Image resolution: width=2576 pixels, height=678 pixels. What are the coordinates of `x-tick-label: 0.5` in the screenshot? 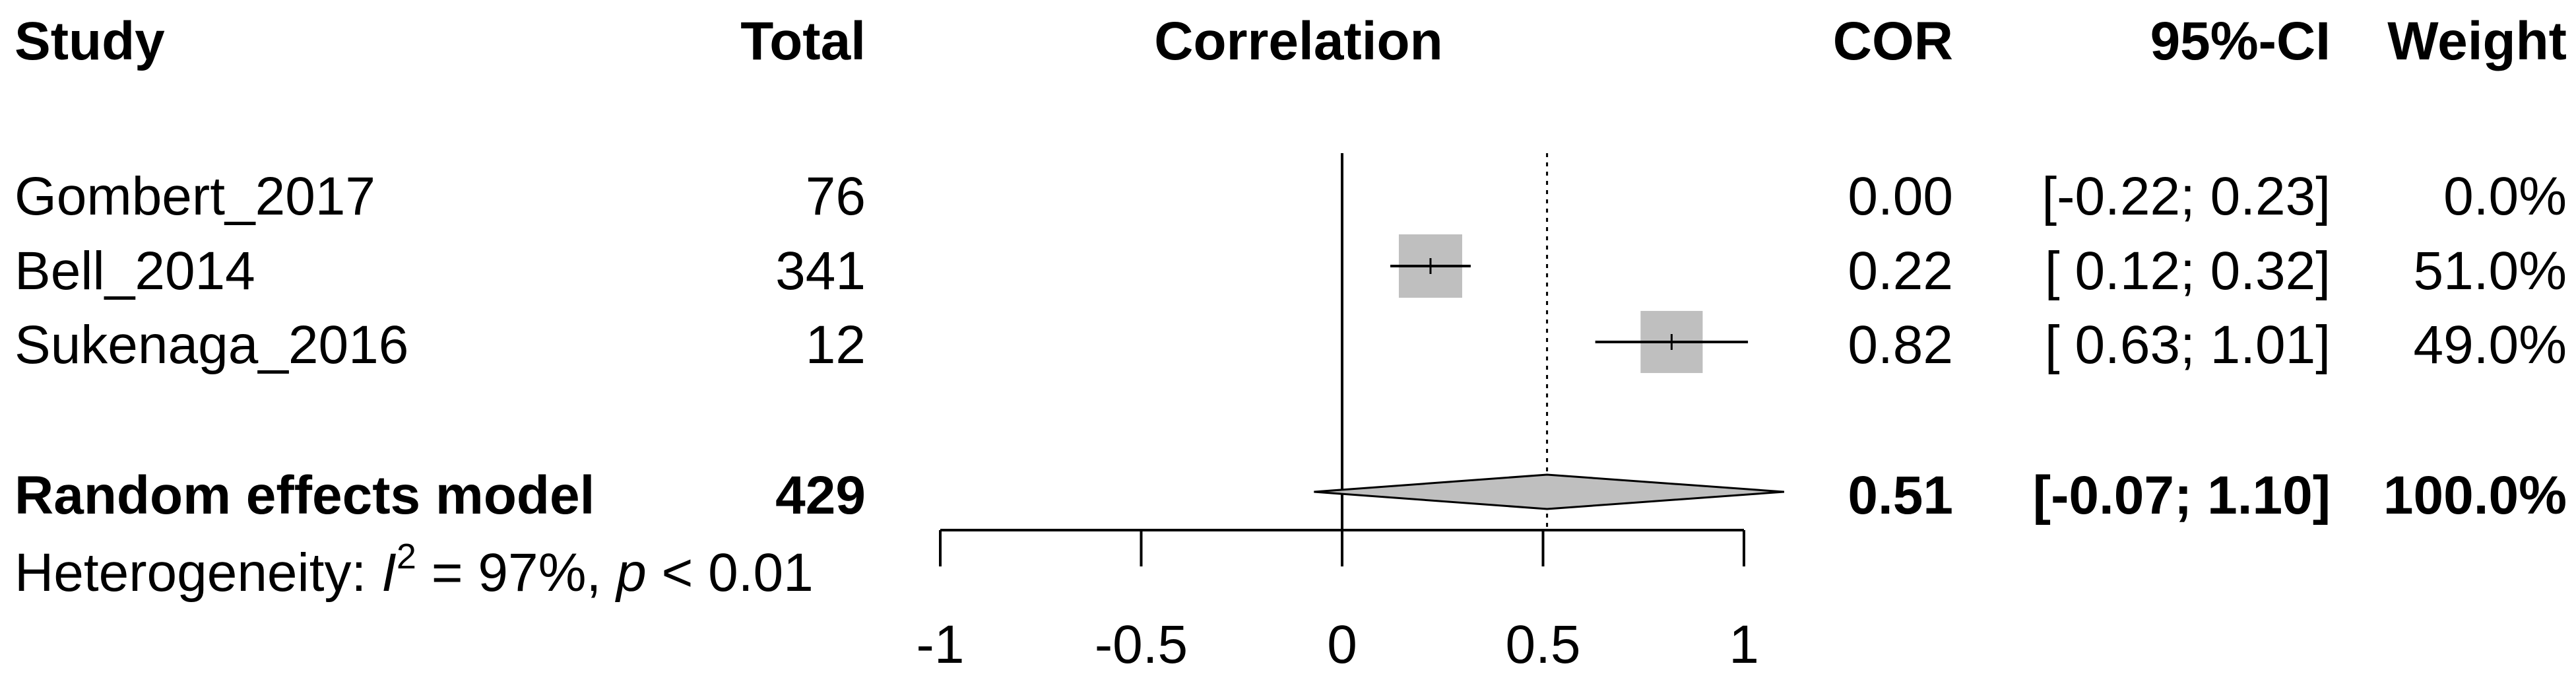 It's located at (1544, 645).